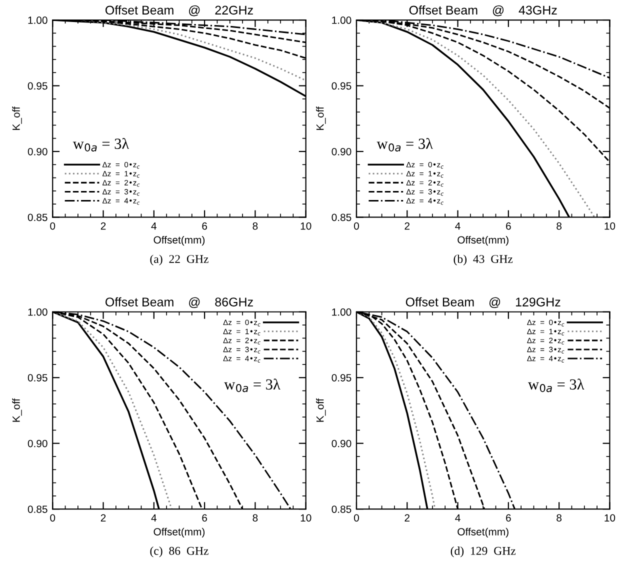 The width and height of the screenshot is (619, 572). What do you see at coordinates (179, 260) in the screenshot?
I see `text: (a) 22 GHz` at bounding box center [179, 260].